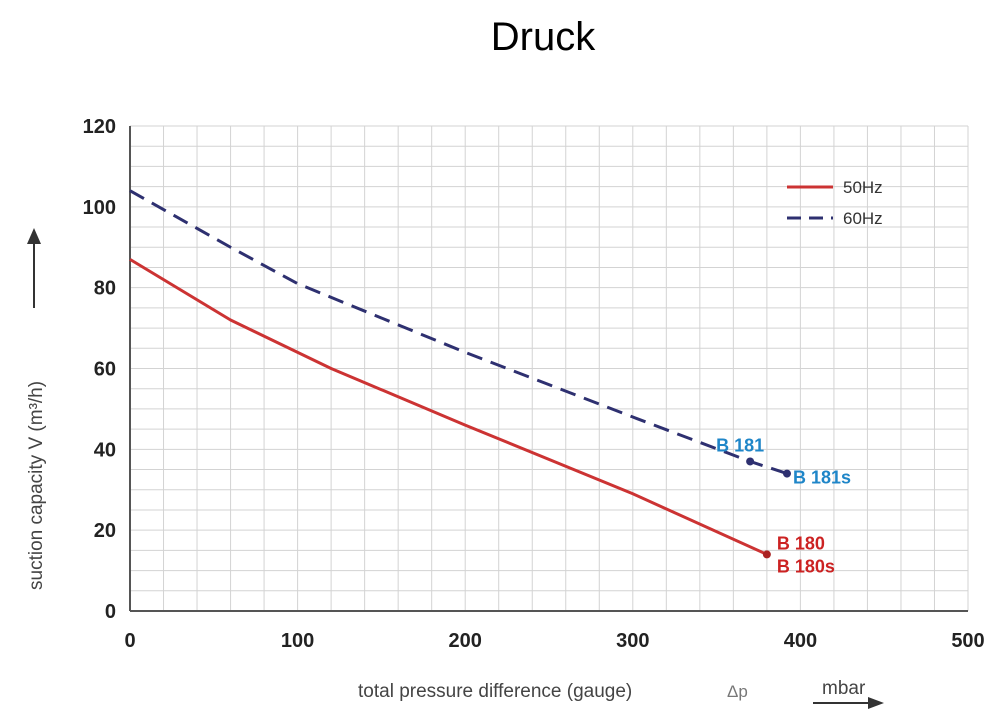 This screenshot has width=1000, height=719. I want to click on x-tick-label: 100, so click(297, 641).